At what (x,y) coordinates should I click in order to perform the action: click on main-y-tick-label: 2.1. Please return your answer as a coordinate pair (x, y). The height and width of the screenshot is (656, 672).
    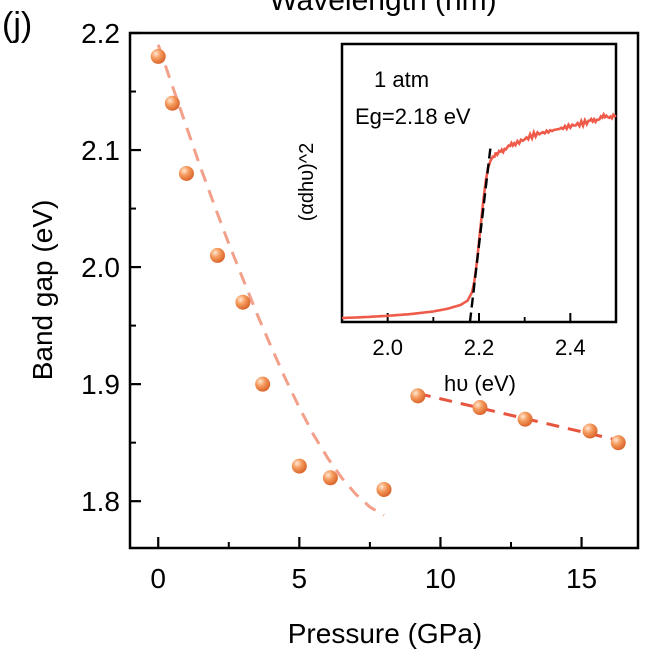
    Looking at the image, I should click on (100, 150).